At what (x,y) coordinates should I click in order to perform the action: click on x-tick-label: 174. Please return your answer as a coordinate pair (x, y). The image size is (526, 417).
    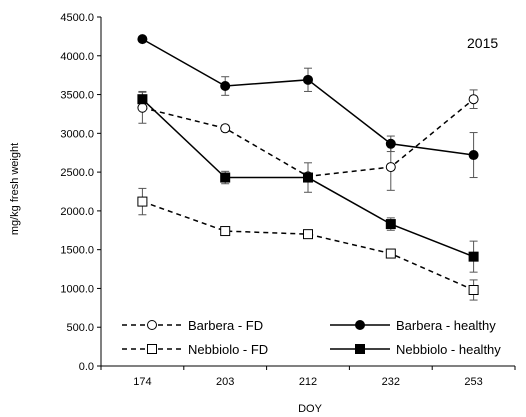
    Looking at the image, I should click on (142, 382).